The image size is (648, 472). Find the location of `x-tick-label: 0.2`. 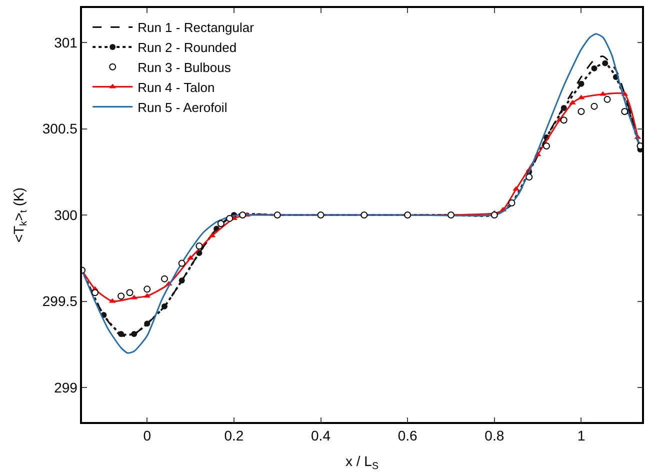

x-tick-label: 0.2 is located at coordinates (234, 436).